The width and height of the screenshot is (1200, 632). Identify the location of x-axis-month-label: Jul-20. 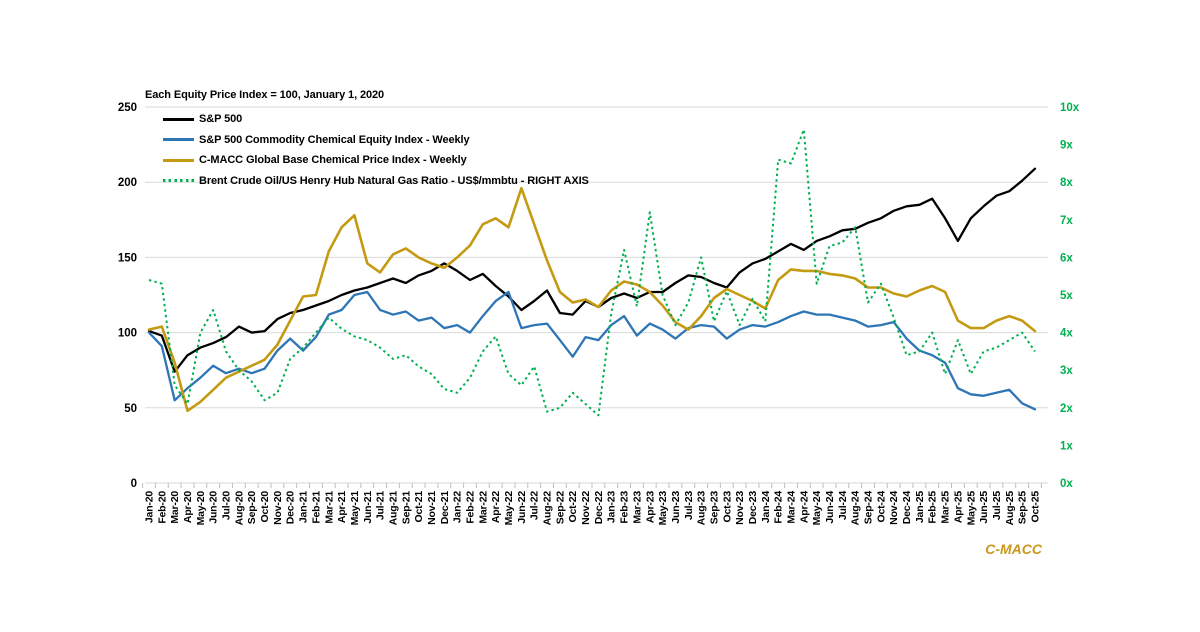
(227, 506).